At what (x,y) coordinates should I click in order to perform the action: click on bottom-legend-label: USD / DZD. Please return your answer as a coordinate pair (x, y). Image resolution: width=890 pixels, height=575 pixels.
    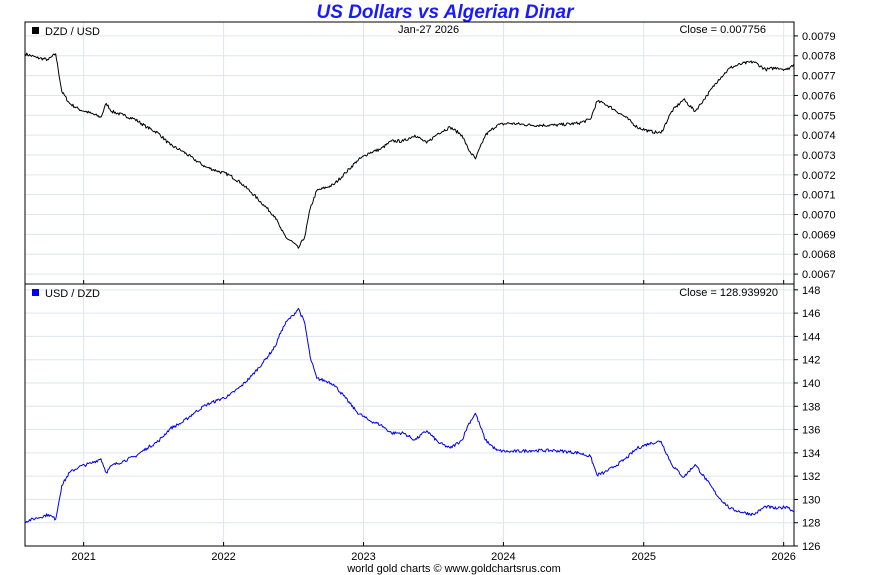
    Looking at the image, I should click on (72, 294).